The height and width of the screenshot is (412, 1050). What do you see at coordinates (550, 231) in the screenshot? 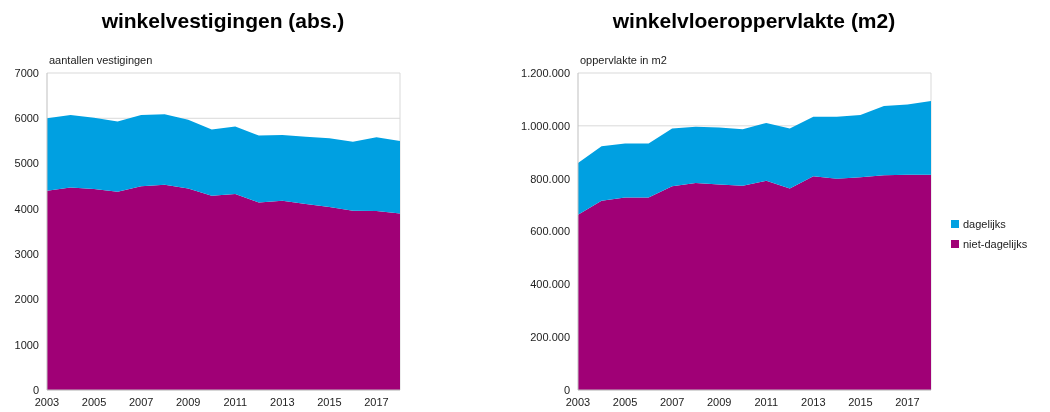
I see `y-tick-label: 600.000` at bounding box center [550, 231].